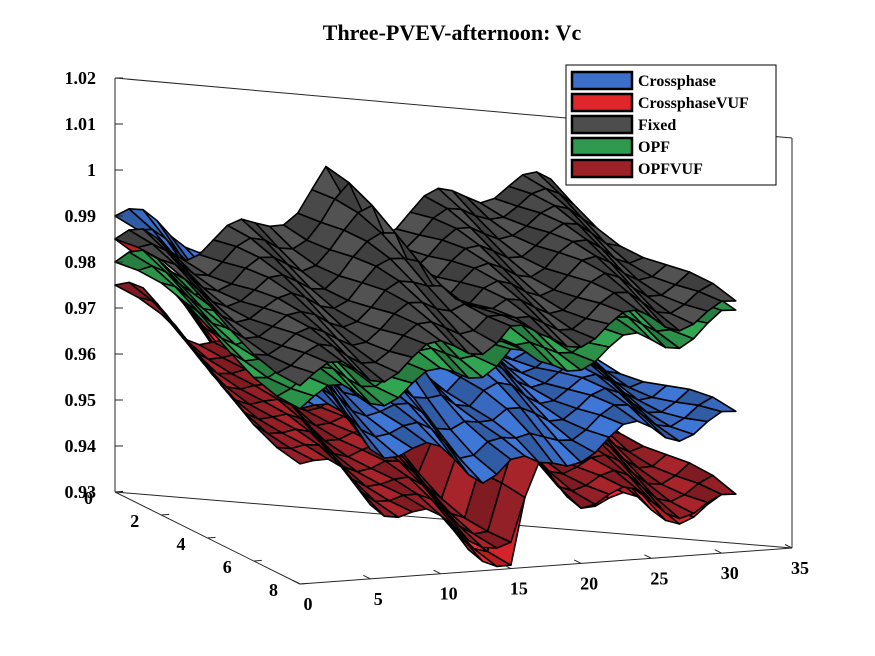 This screenshot has width=875, height=656. Describe the element at coordinates (134, 521) in the screenshot. I see `y-tick-label: 2` at that location.